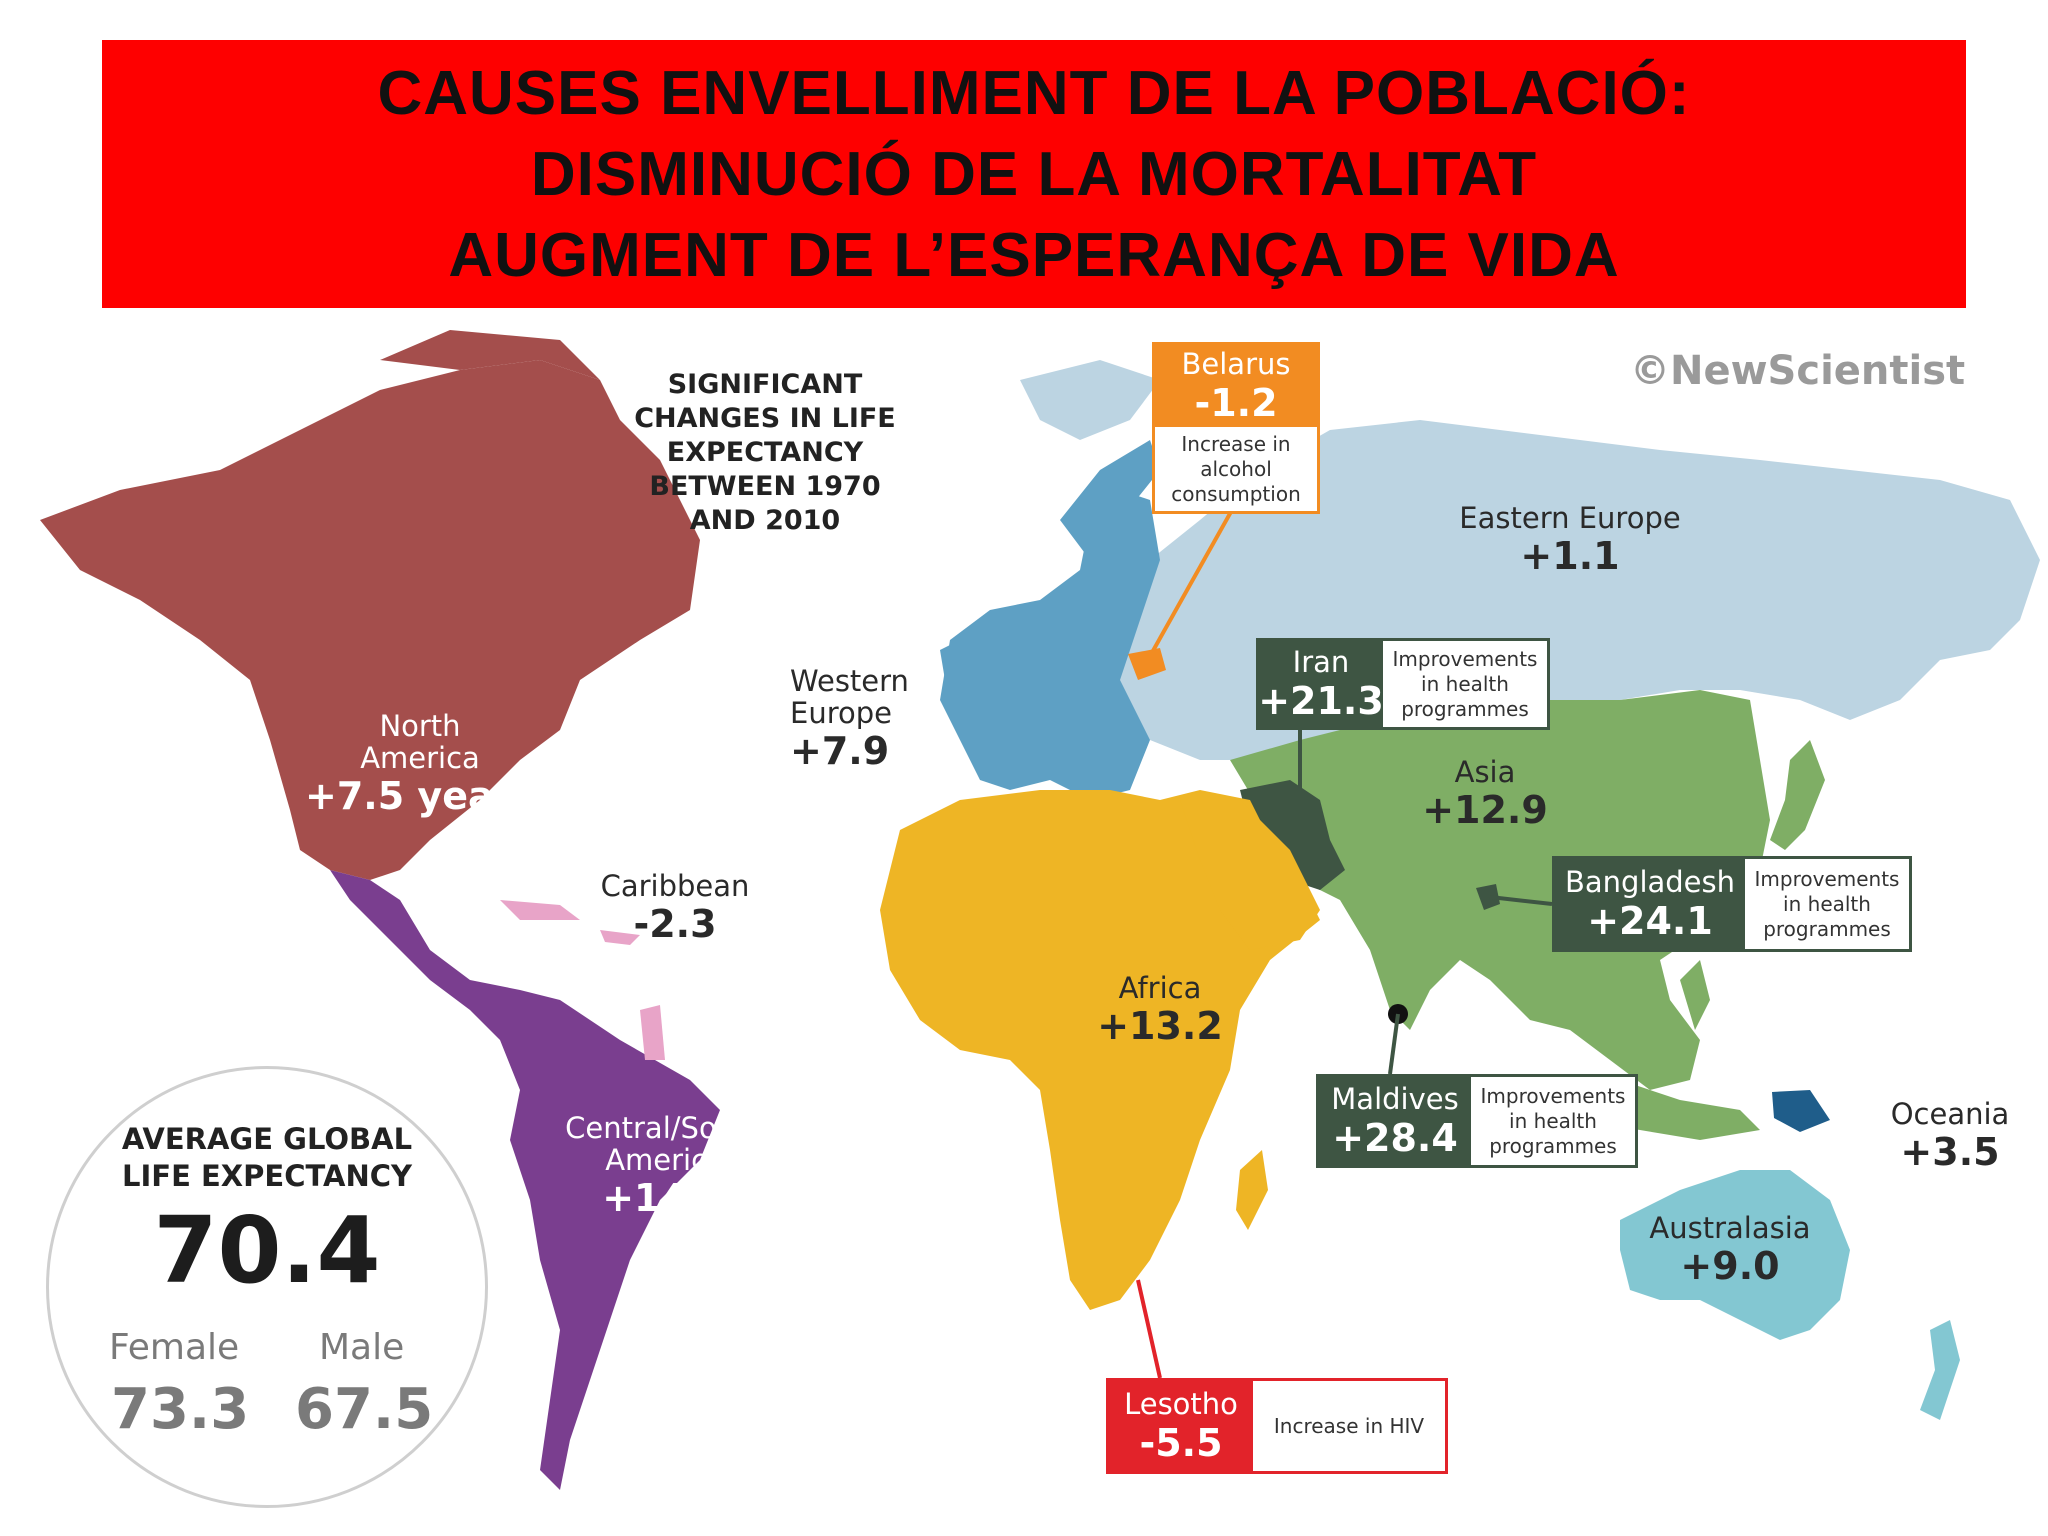 Image resolution: width=2048 pixels, height=1536 pixels. Describe the element at coordinates (1050, 645) in the screenshot. I see `region-western-europe` at that location.